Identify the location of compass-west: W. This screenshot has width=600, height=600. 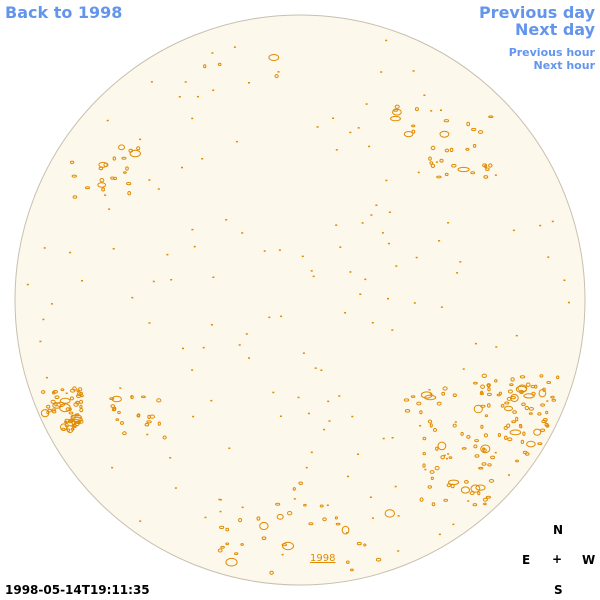
(589, 560).